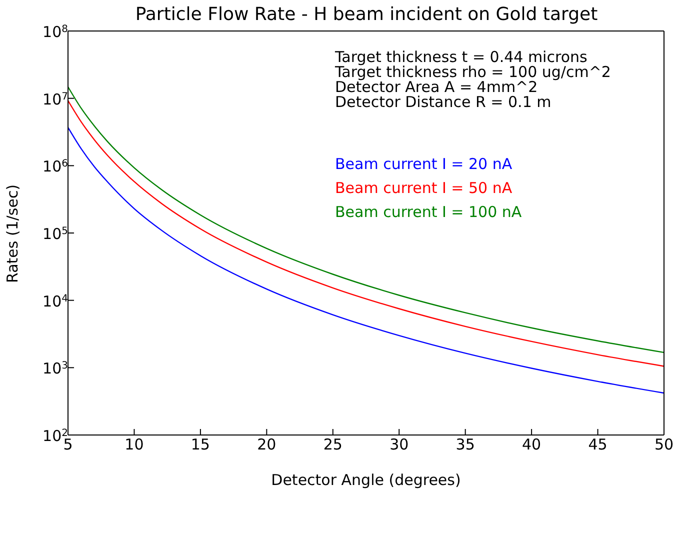 The width and height of the screenshot is (673, 535). I want to click on x-tick-label: 10, so click(134, 445).